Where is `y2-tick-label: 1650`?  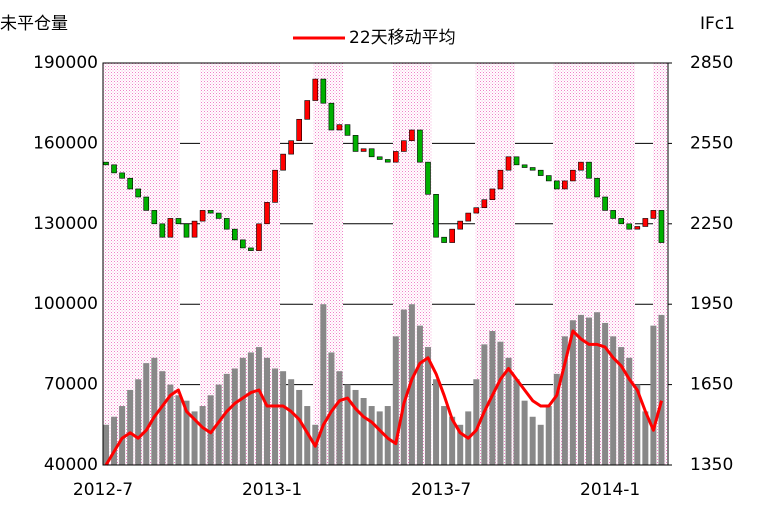 y2-tick-label: 1650 is located at coordinates (711, 385).